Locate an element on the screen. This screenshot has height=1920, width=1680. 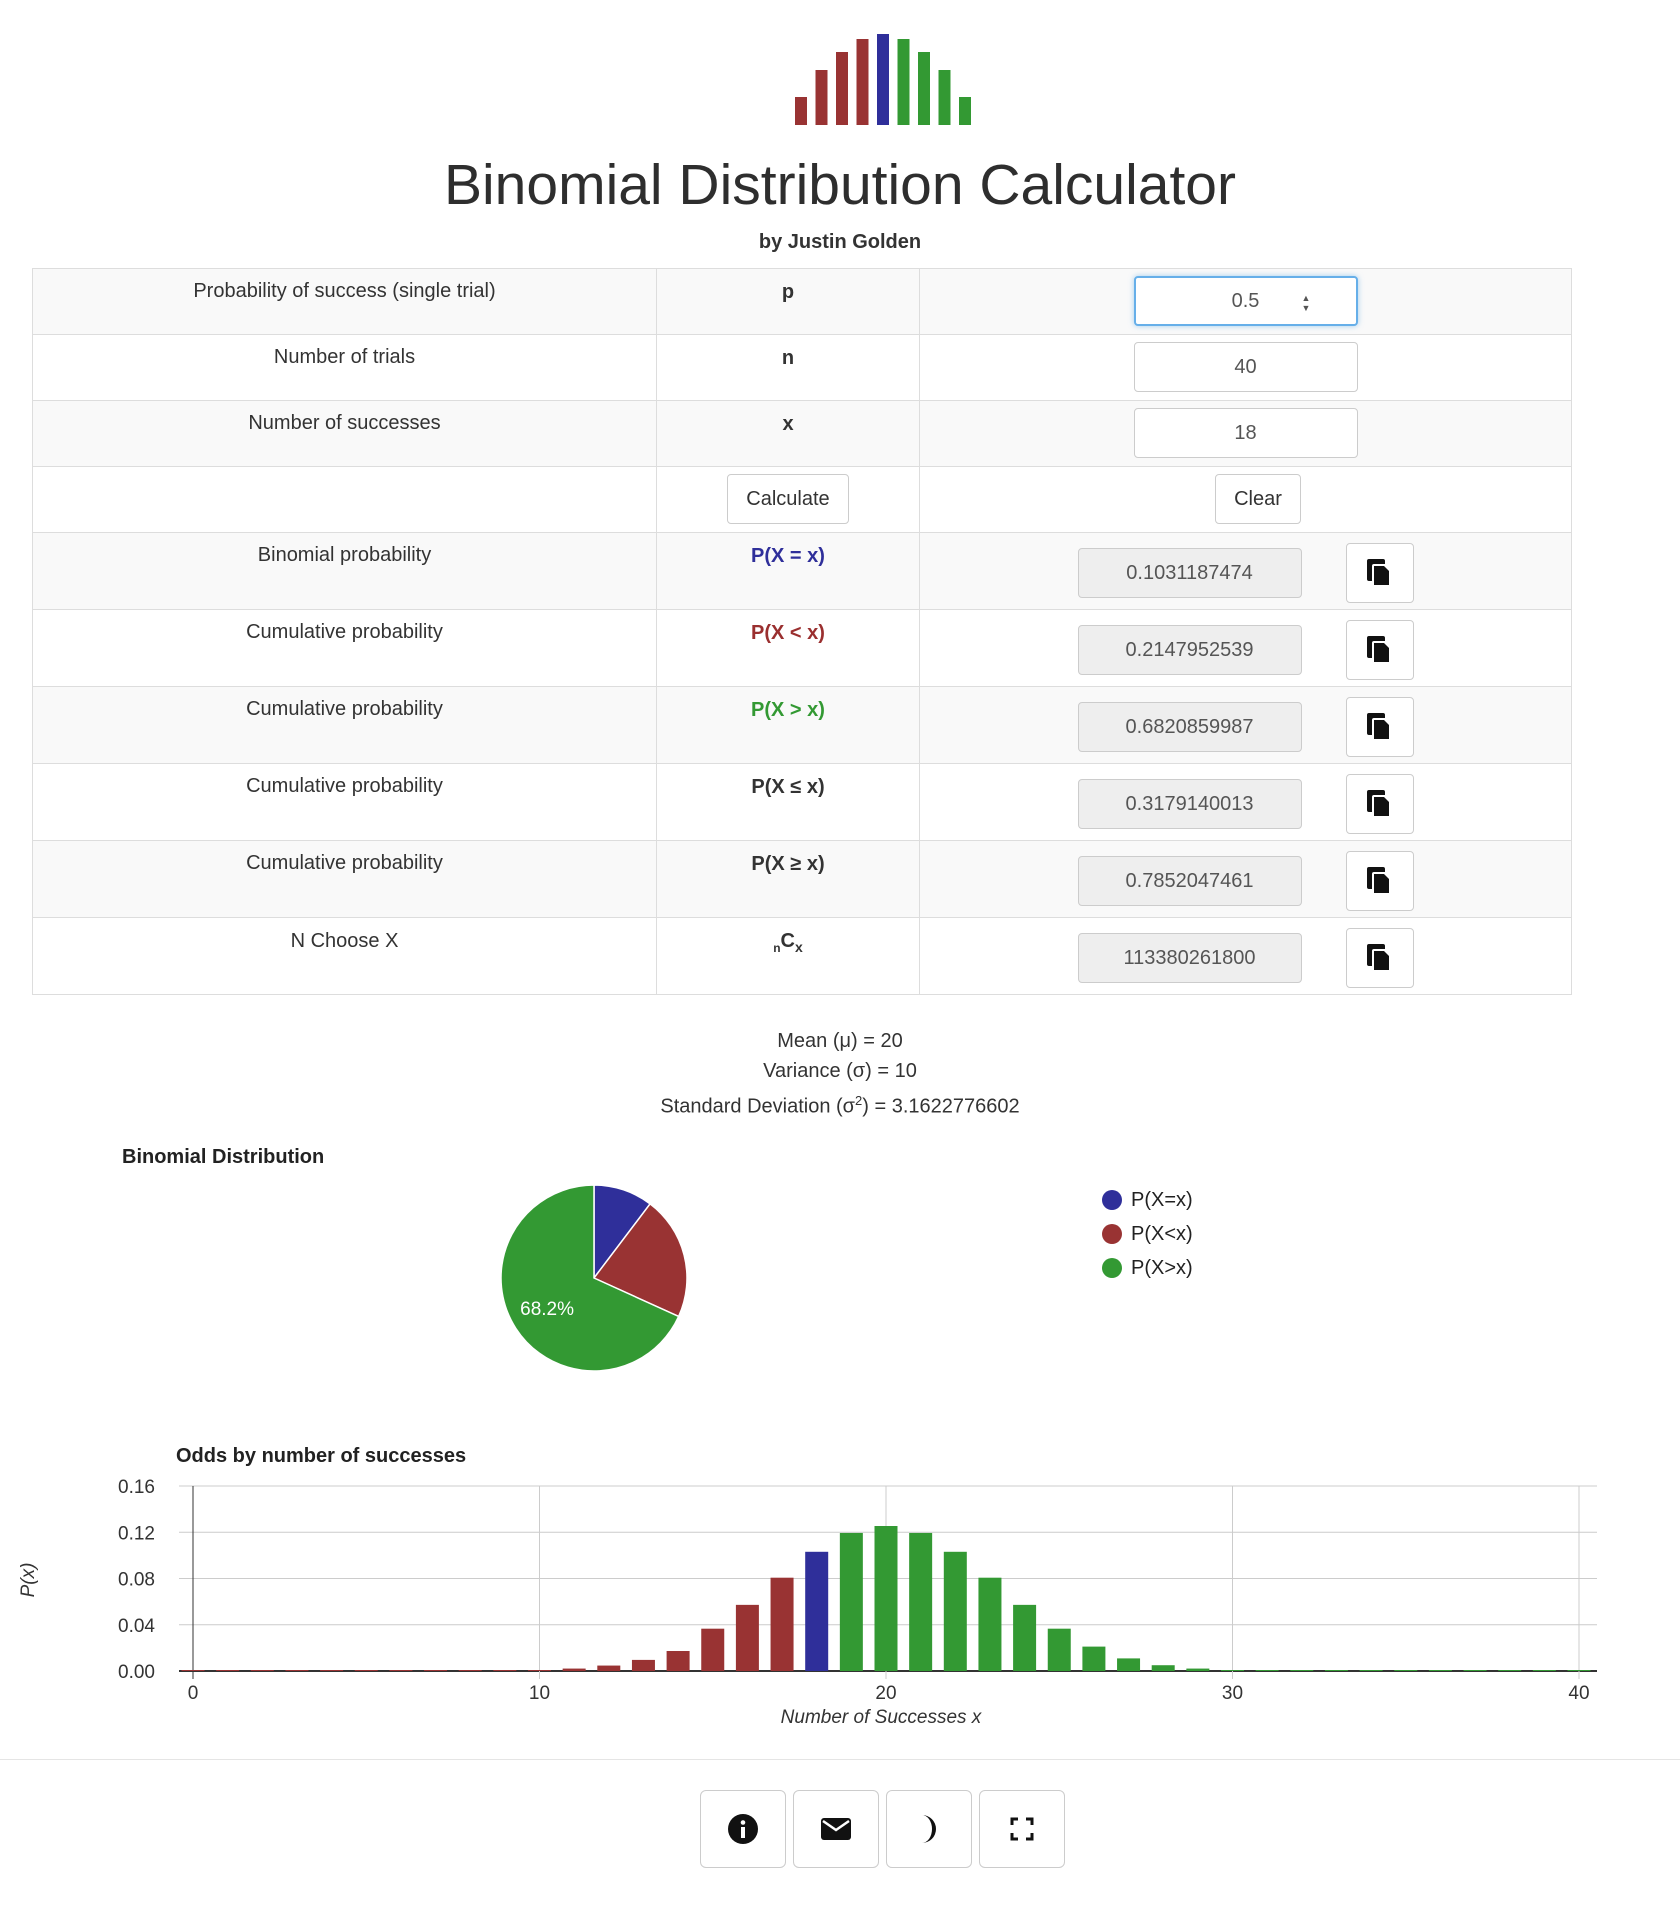
choose-value: 113380261800 is located at coordinates (1189, 958).